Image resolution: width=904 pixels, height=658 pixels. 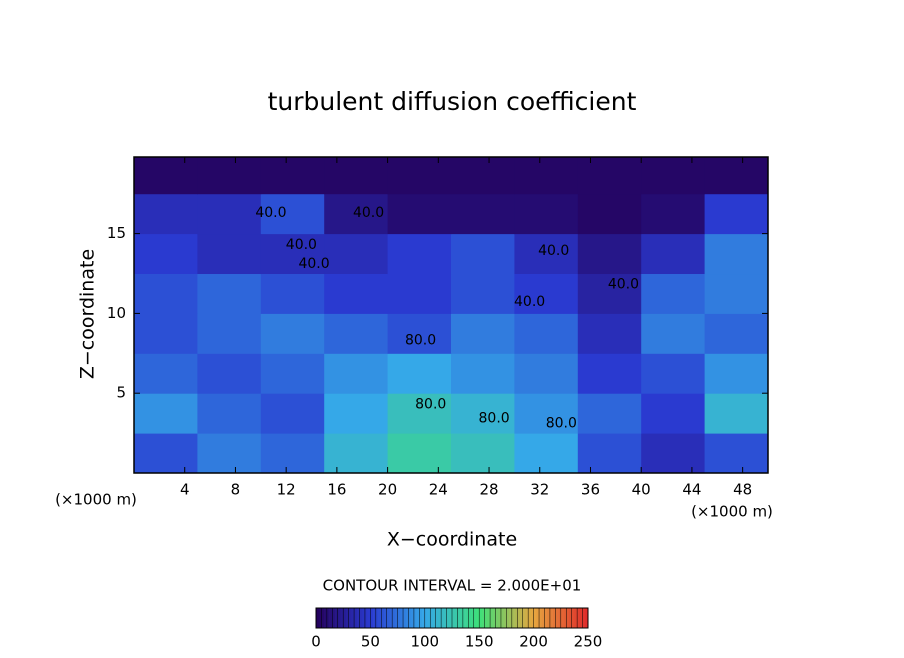 I want to click on x-tick-label: 4, so click(x=185, y=490).